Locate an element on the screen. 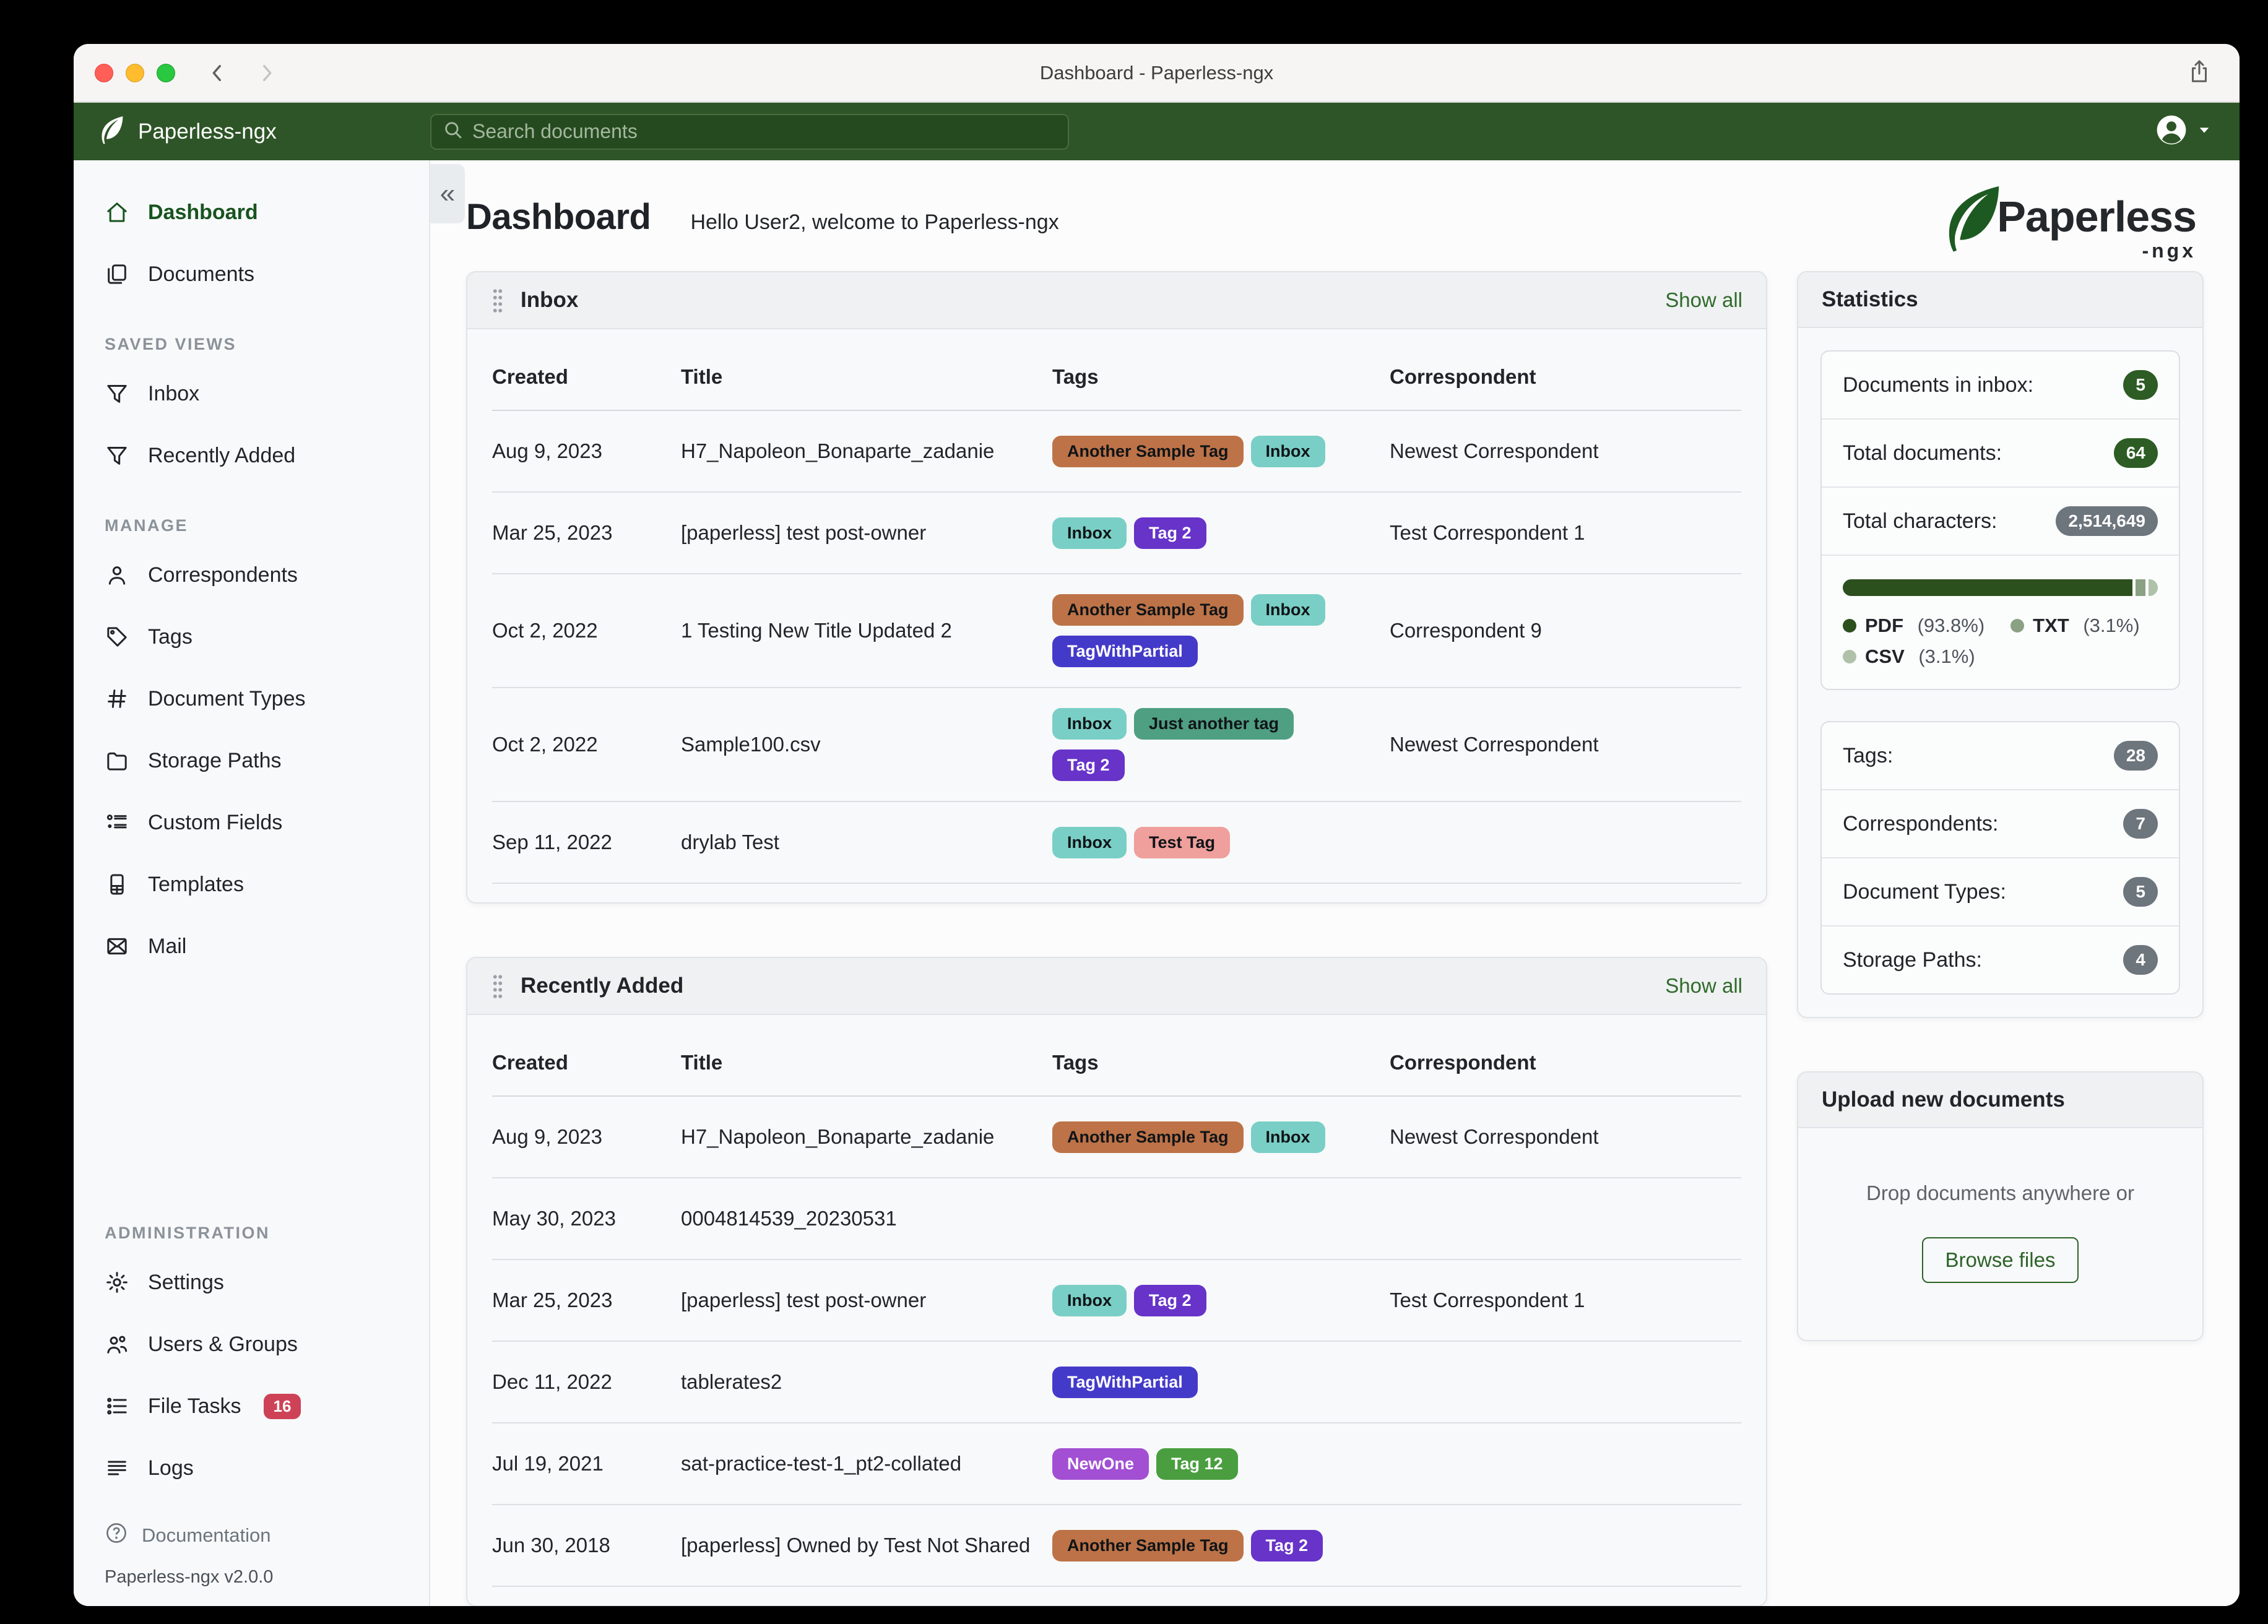  legend-item: PDF (93.8%) is located at coordinates (1913, 626).